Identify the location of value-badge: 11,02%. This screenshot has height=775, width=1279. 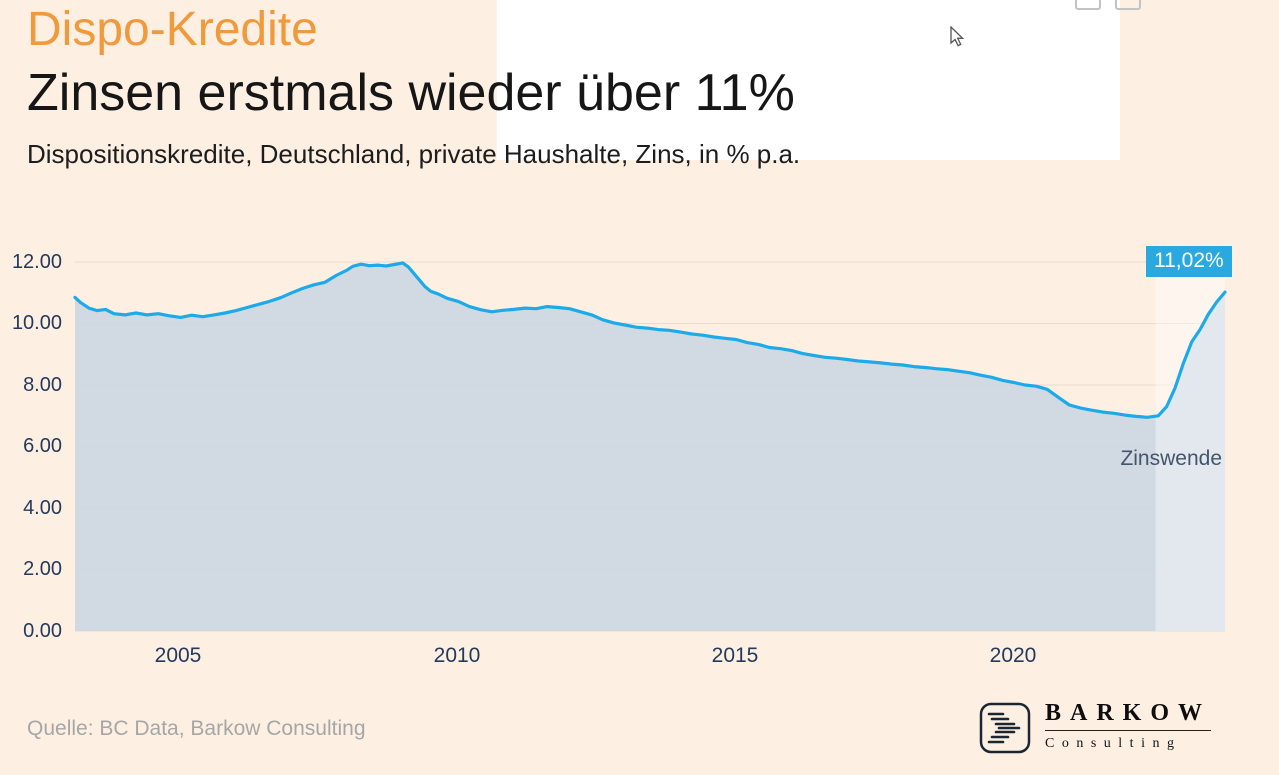
(1189, 261).